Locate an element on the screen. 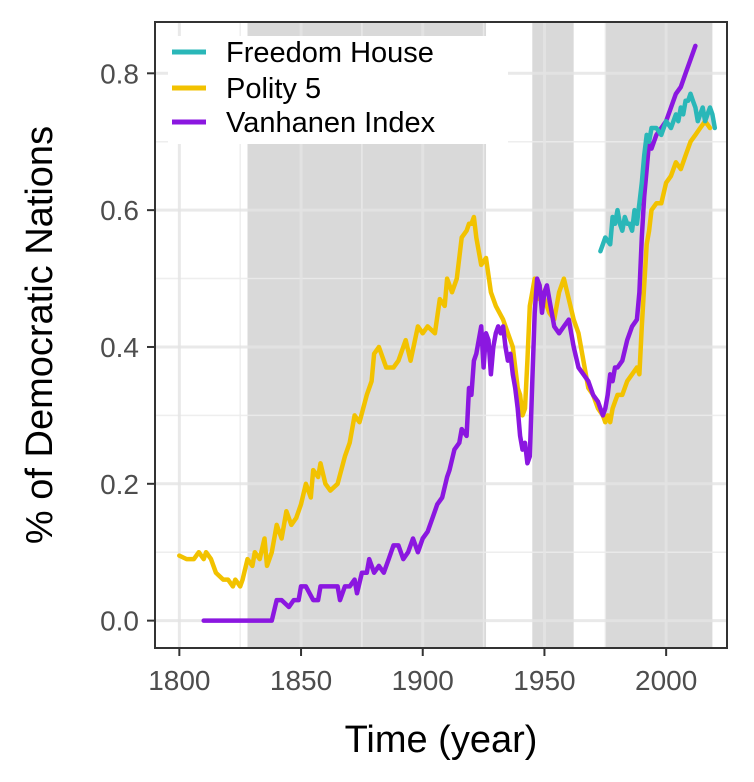 This screenshot has width=754, height=782. y-tick-label: 0.0 is located at coordinates (119, 621).